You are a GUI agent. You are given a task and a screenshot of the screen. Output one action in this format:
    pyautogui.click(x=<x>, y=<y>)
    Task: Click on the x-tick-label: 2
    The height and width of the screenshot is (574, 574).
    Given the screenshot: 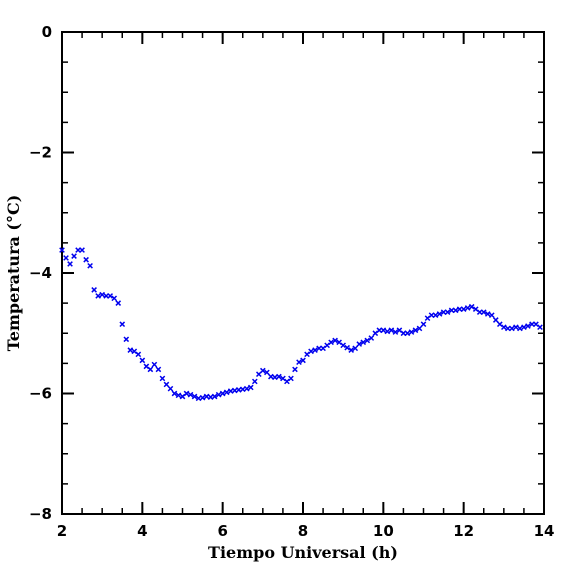 What is the action you would take?
    pyautogui.click(x=62, y=531)
    